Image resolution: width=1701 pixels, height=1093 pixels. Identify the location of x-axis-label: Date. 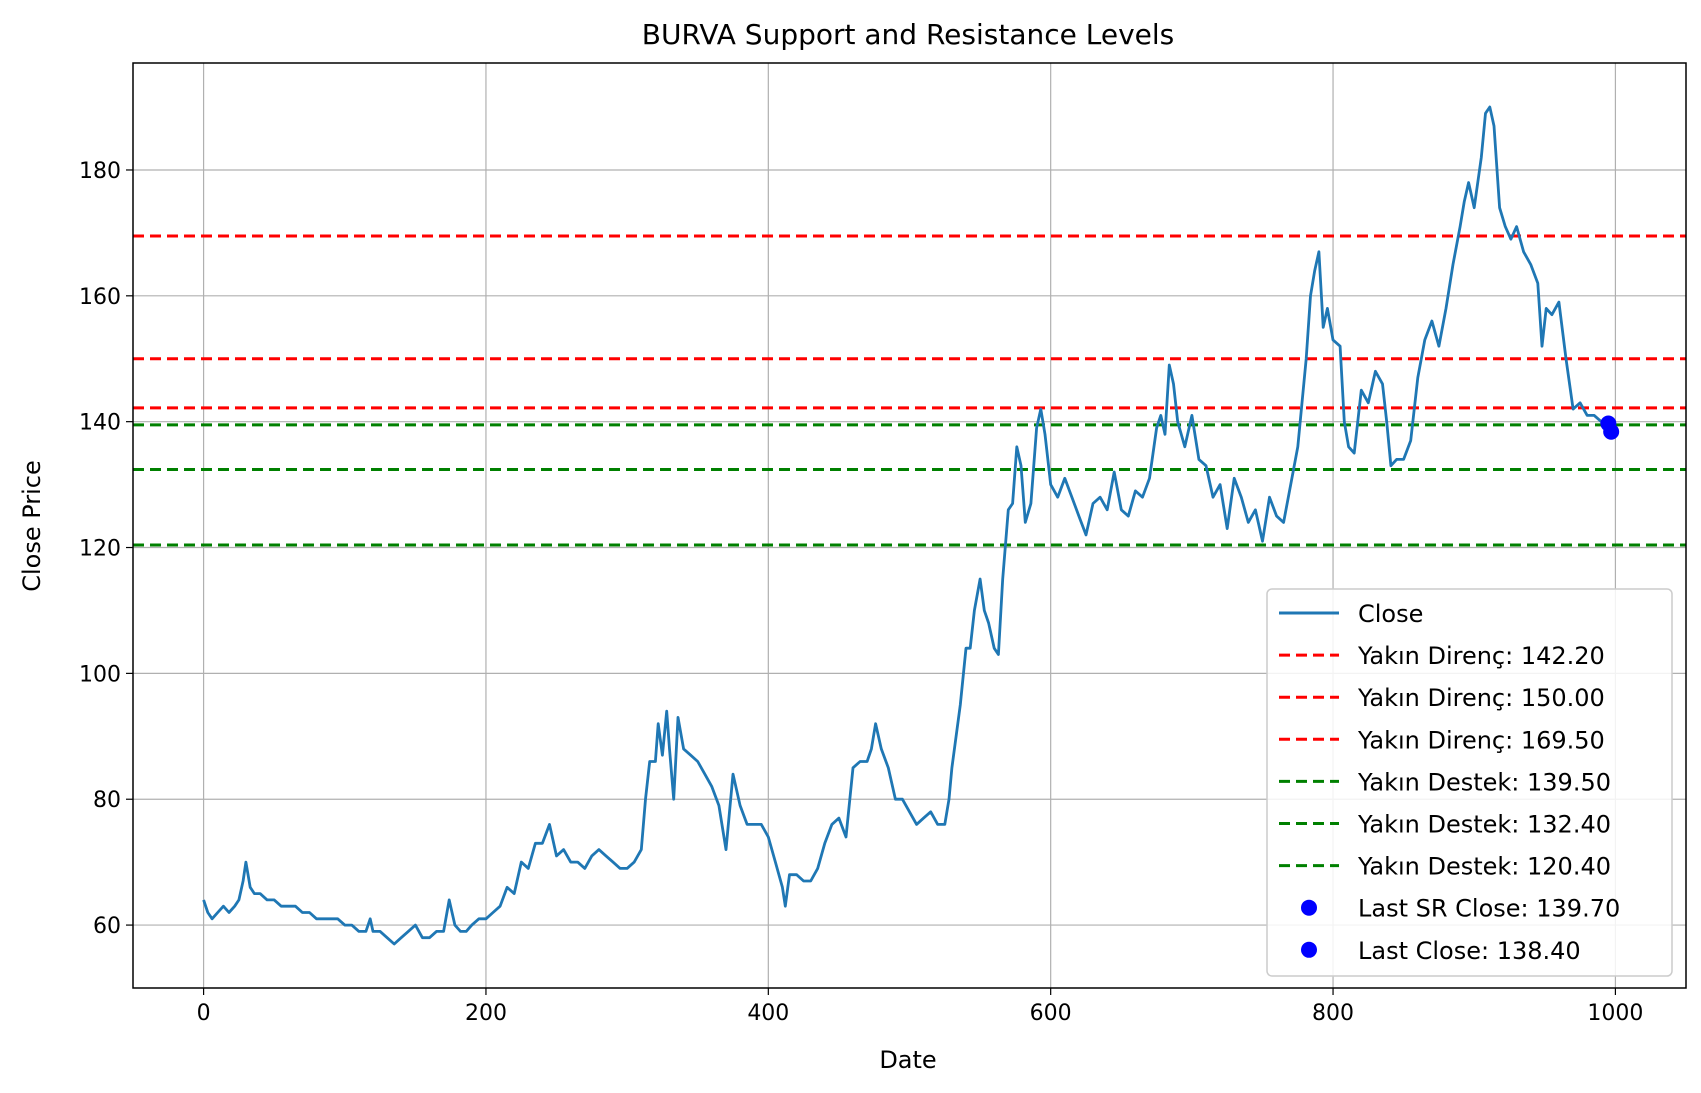
(907, 1060).